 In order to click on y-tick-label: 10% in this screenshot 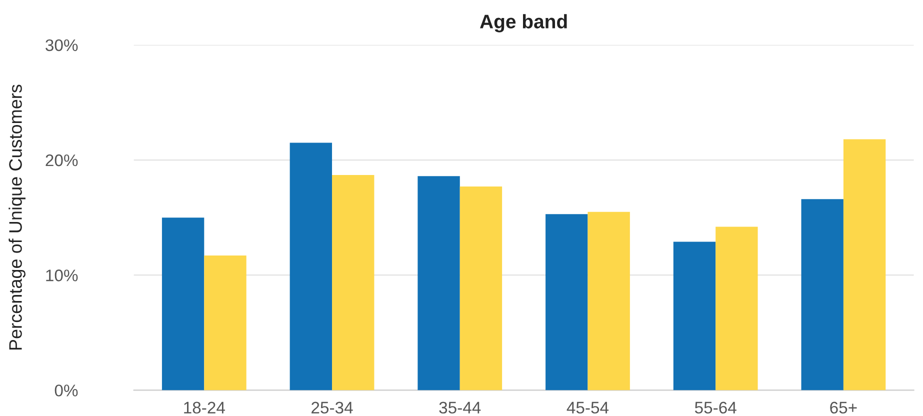, I will do `click(62, 276)`.